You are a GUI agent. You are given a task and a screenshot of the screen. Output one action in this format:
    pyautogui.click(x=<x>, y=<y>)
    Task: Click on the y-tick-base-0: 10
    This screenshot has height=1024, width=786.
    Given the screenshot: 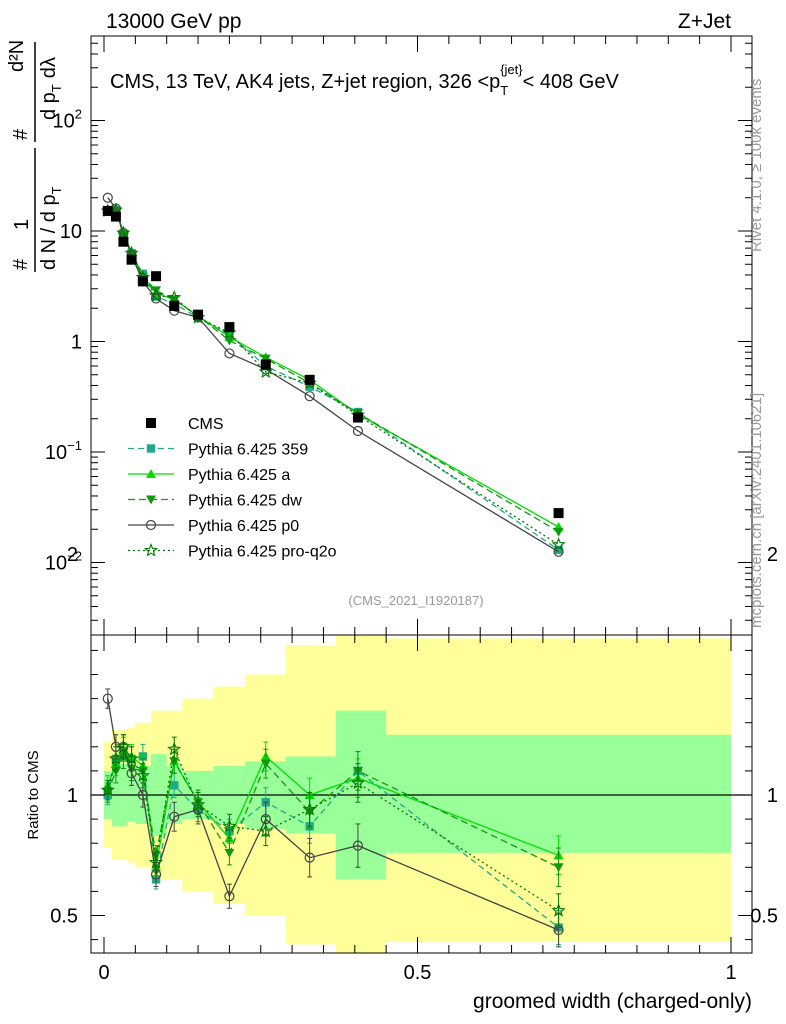 What is the action you would take?
    pyautogui.click(x=64, y=122)
    